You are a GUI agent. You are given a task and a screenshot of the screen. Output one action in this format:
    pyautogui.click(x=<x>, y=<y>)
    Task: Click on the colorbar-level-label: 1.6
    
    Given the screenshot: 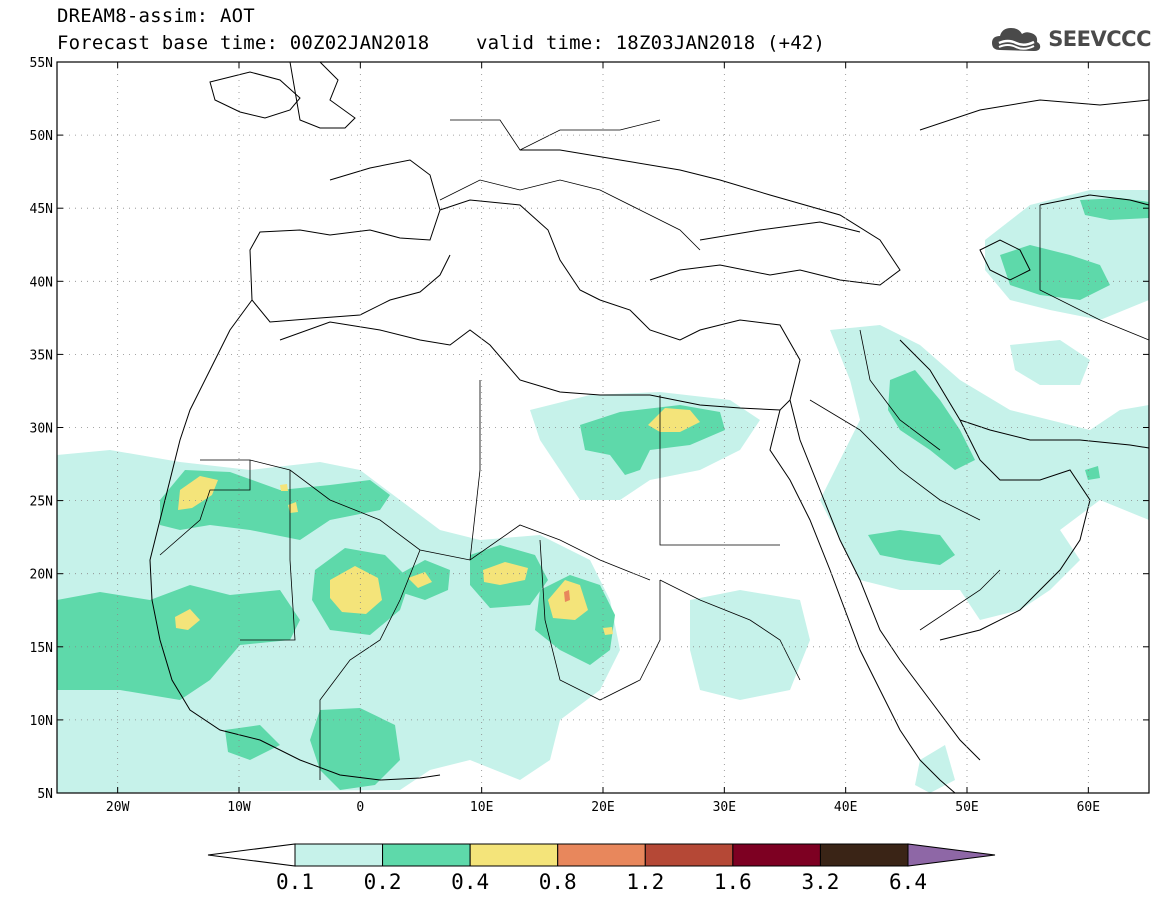 What is the action you would take?
    pyautogui.click(x=732, y=882)
    